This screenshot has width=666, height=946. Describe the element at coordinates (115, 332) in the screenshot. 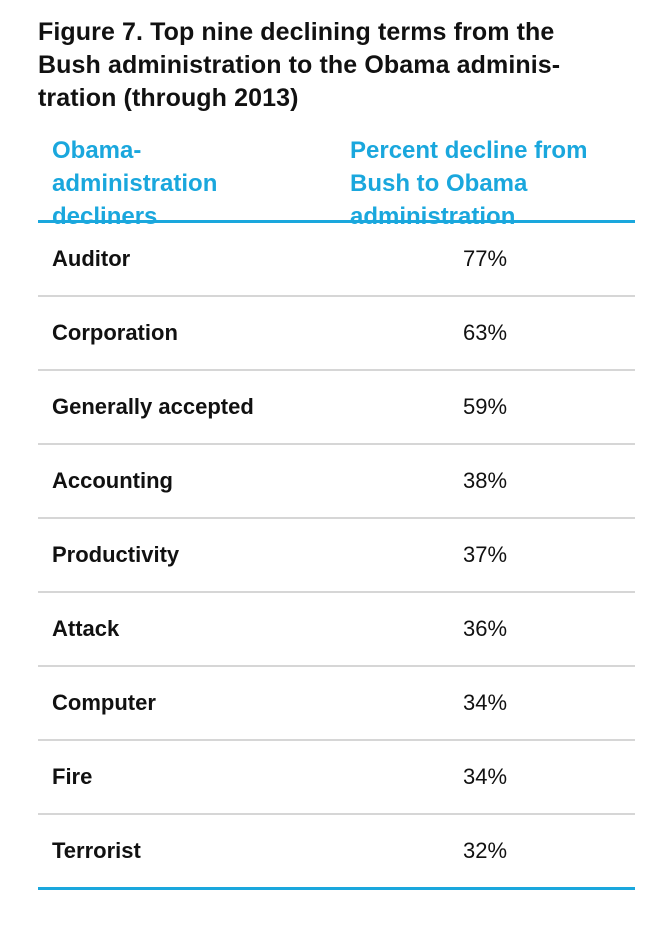

I see `term-cell: Corporation` at that location.